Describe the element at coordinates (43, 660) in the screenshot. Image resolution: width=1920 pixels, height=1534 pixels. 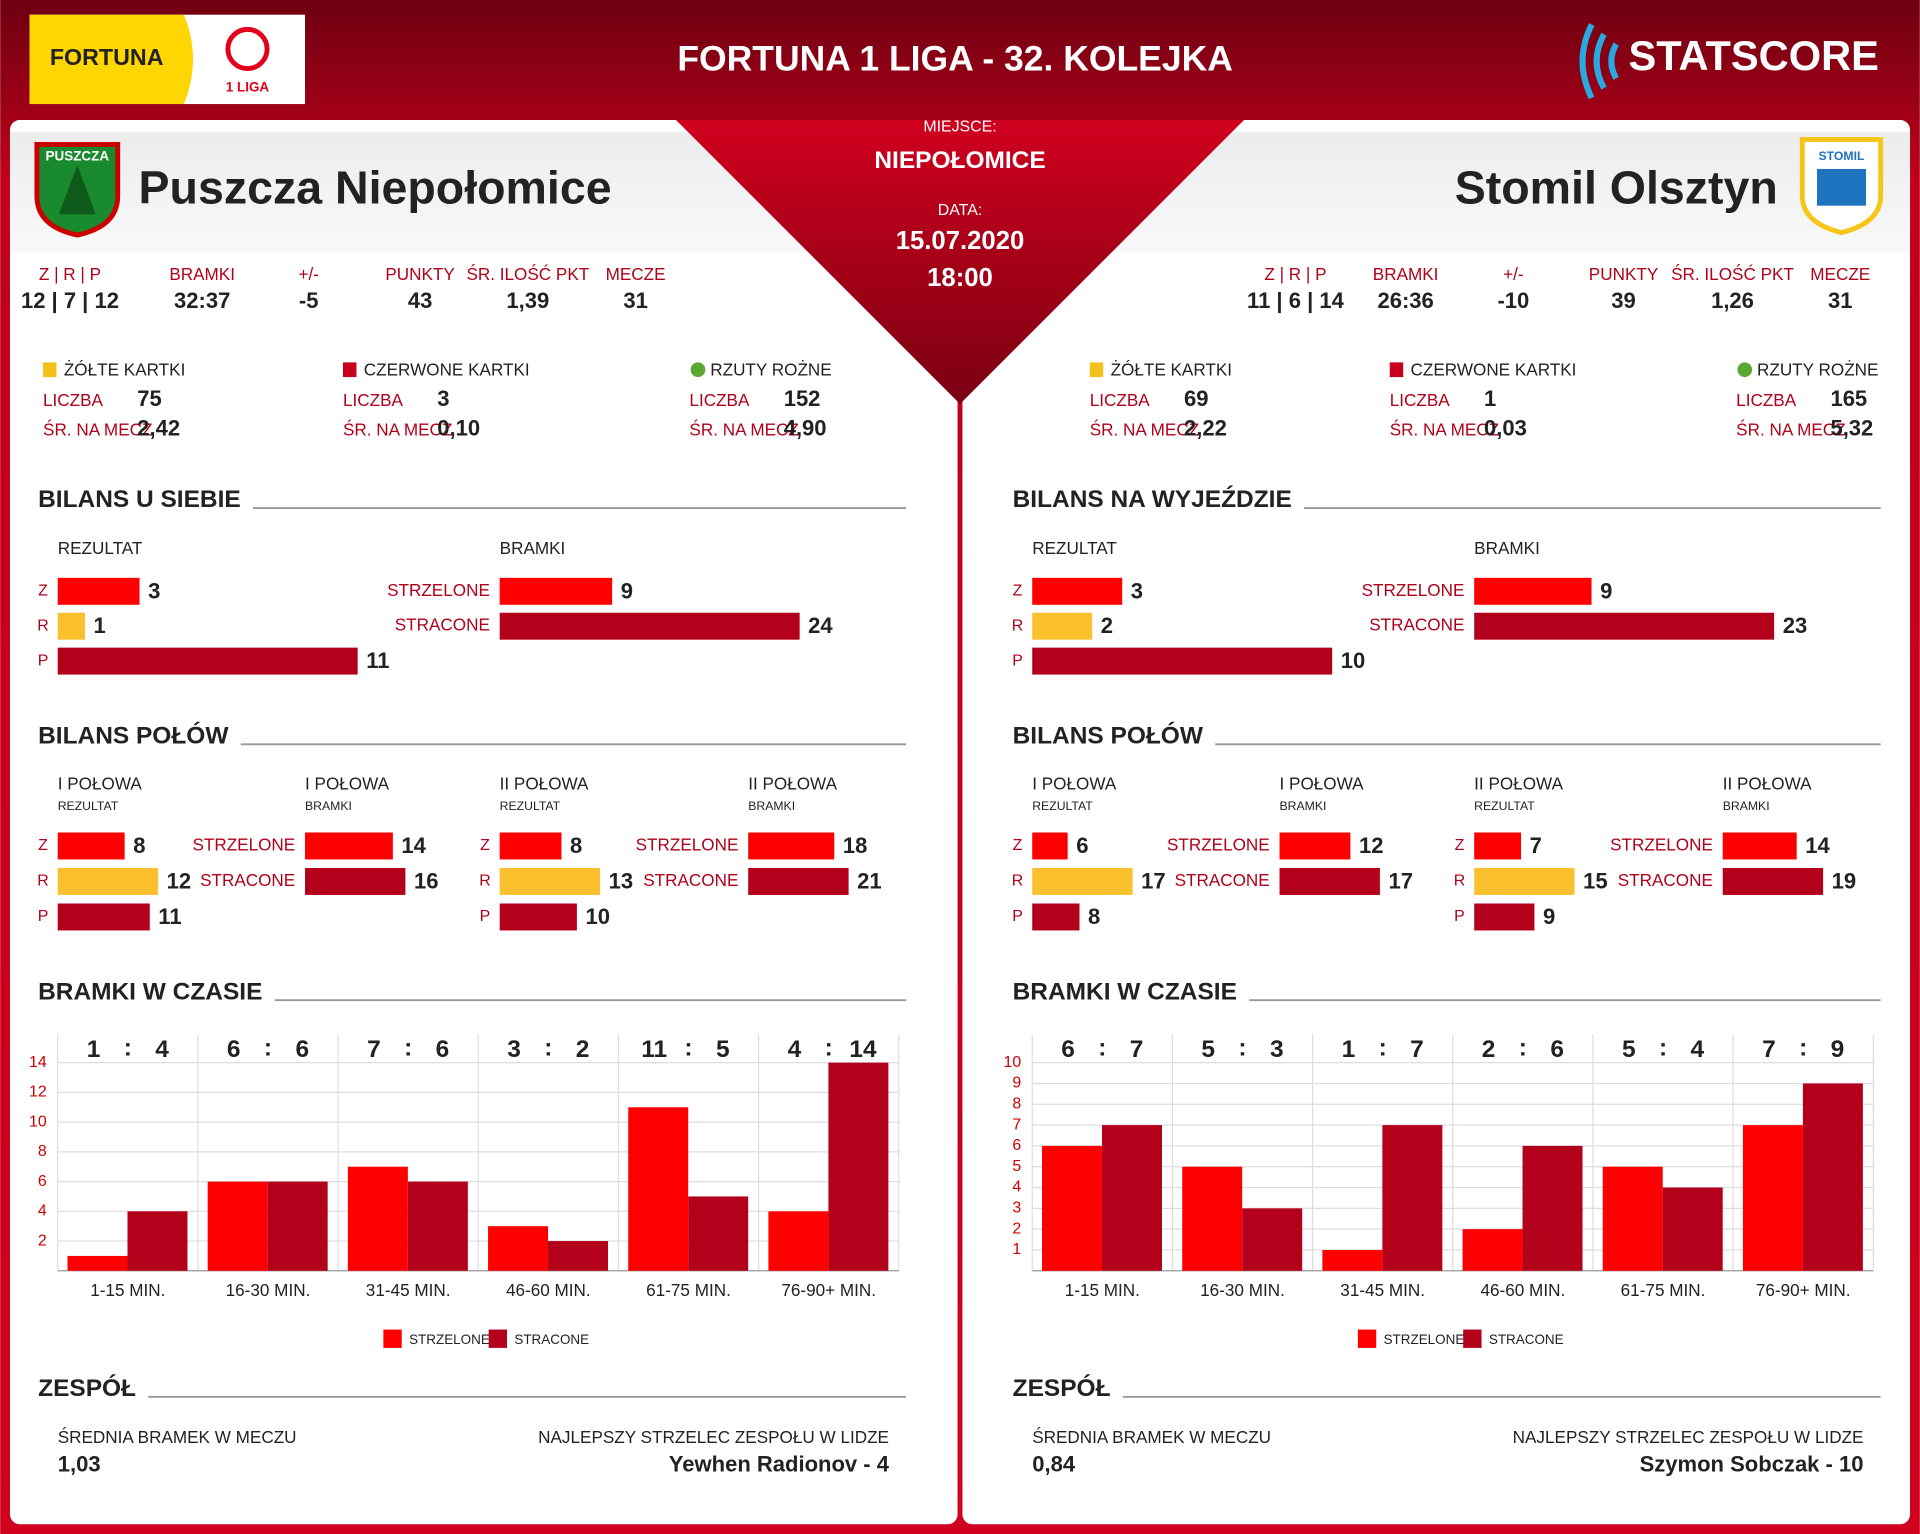
I see `outcome-label: P` at that location.